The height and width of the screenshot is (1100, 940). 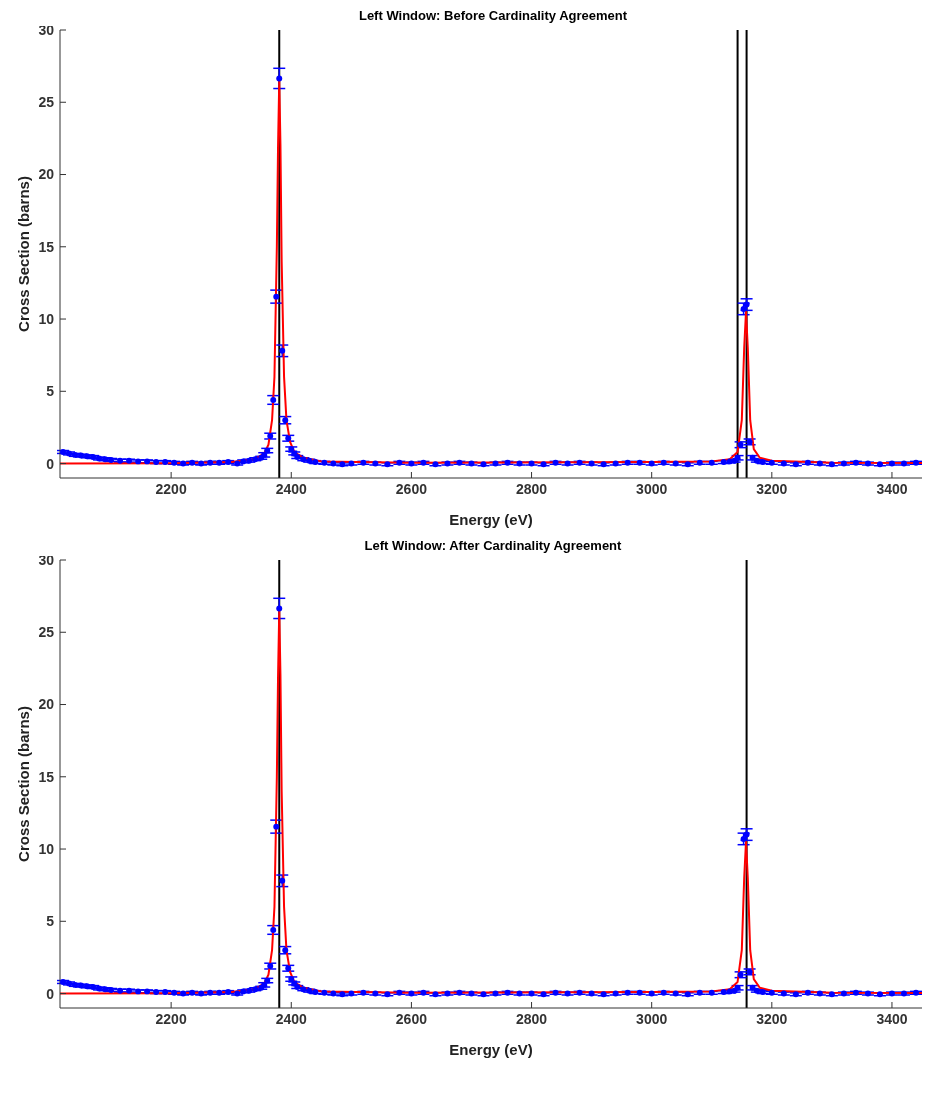 What do you see at coordinates (493, 15) in the screenshot?
I see `chart-title: Left Window: Before Cardinality Agreement` at bounding box center [493, 15].